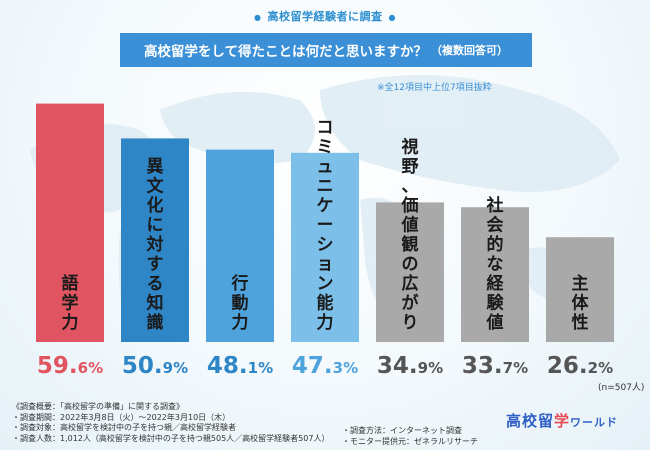 The width and height of the screenshot is (650, 450). I want to click on value-label: 34.9%, so click(410, 366).